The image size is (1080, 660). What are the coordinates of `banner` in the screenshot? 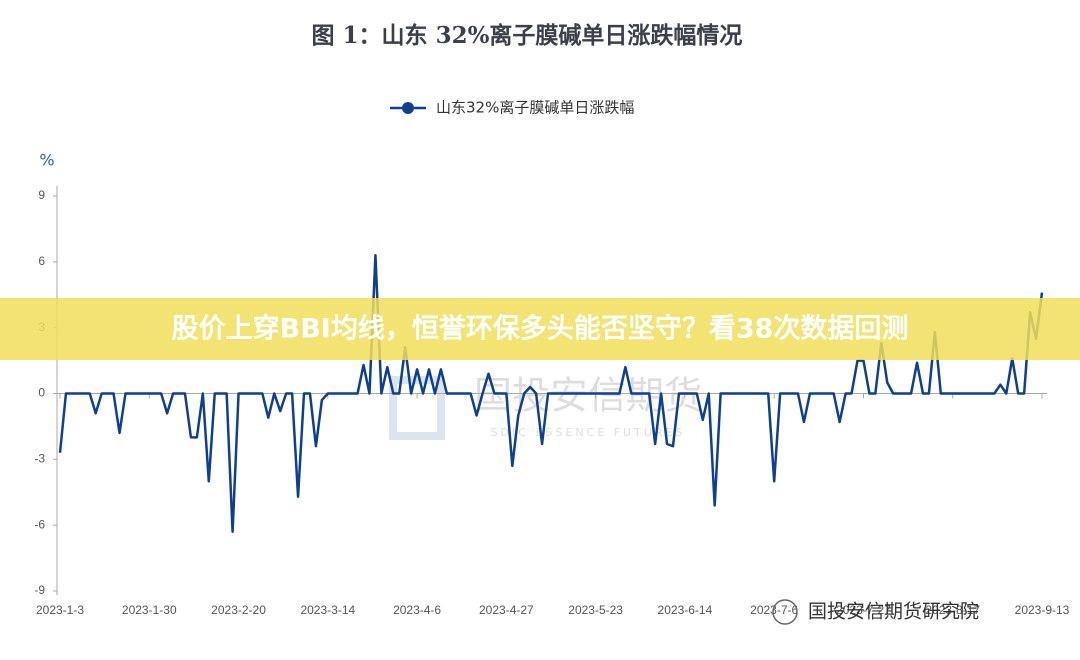 It's located at (540, 329).